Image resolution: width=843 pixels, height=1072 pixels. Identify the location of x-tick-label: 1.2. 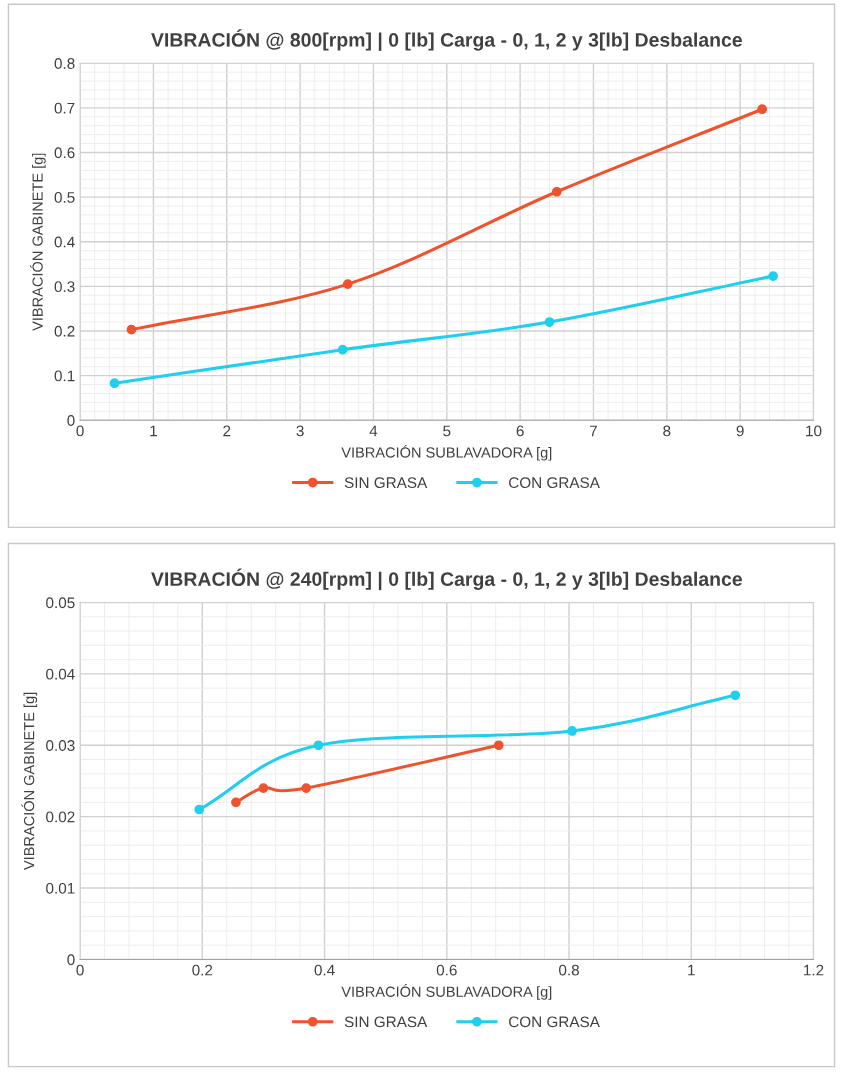
(814, 970).